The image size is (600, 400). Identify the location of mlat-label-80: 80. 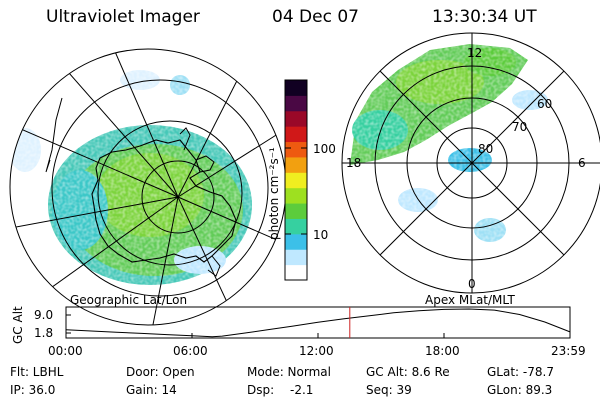
(486, 149).